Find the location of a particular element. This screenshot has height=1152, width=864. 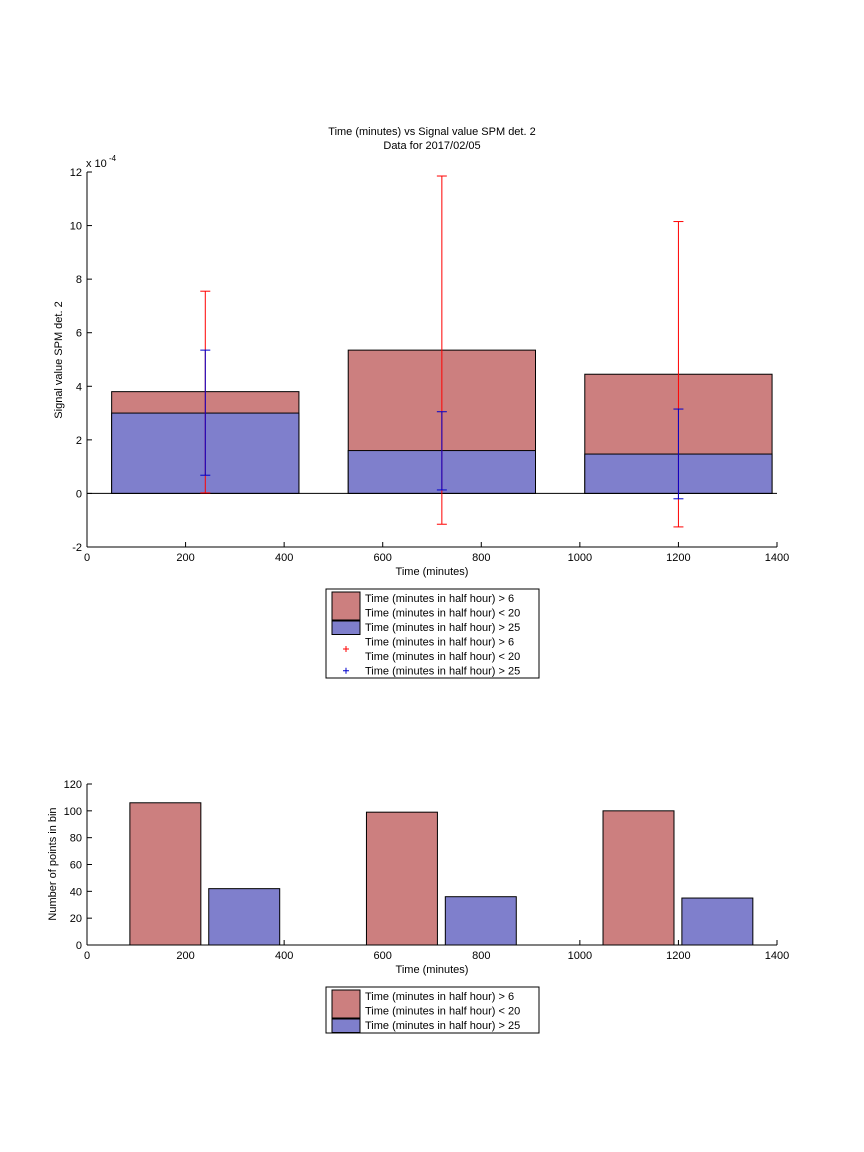

y-tick-label: 20 is located at coordinates (76, 919).